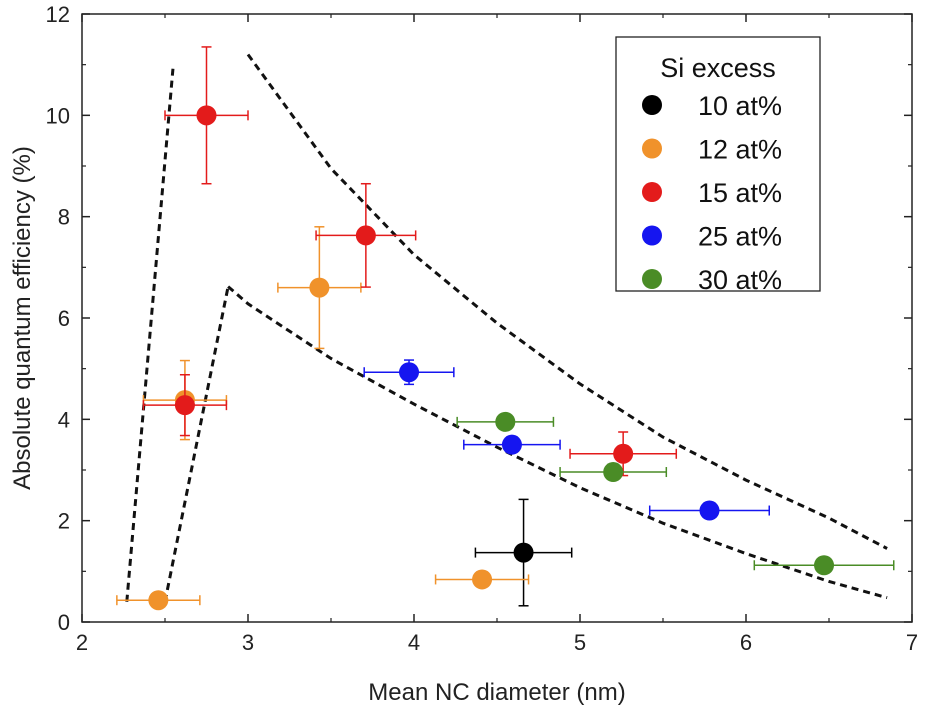 The image size is (926, 710). Describe the element at coordinates (740, 193) in the screenshot. I see `legend-label: 15 at%` at that location.